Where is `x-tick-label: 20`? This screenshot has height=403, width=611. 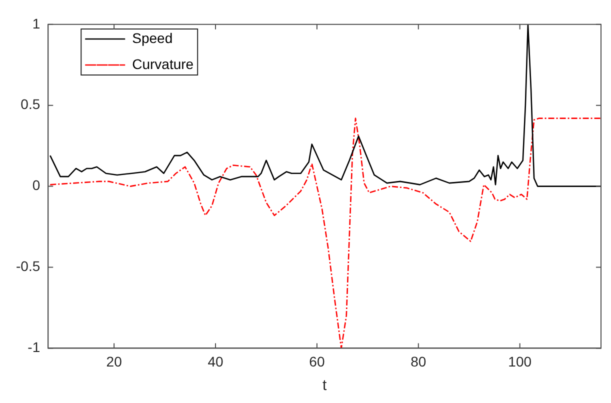
x-tick-label: 20 is located at coordinates (114, 361).